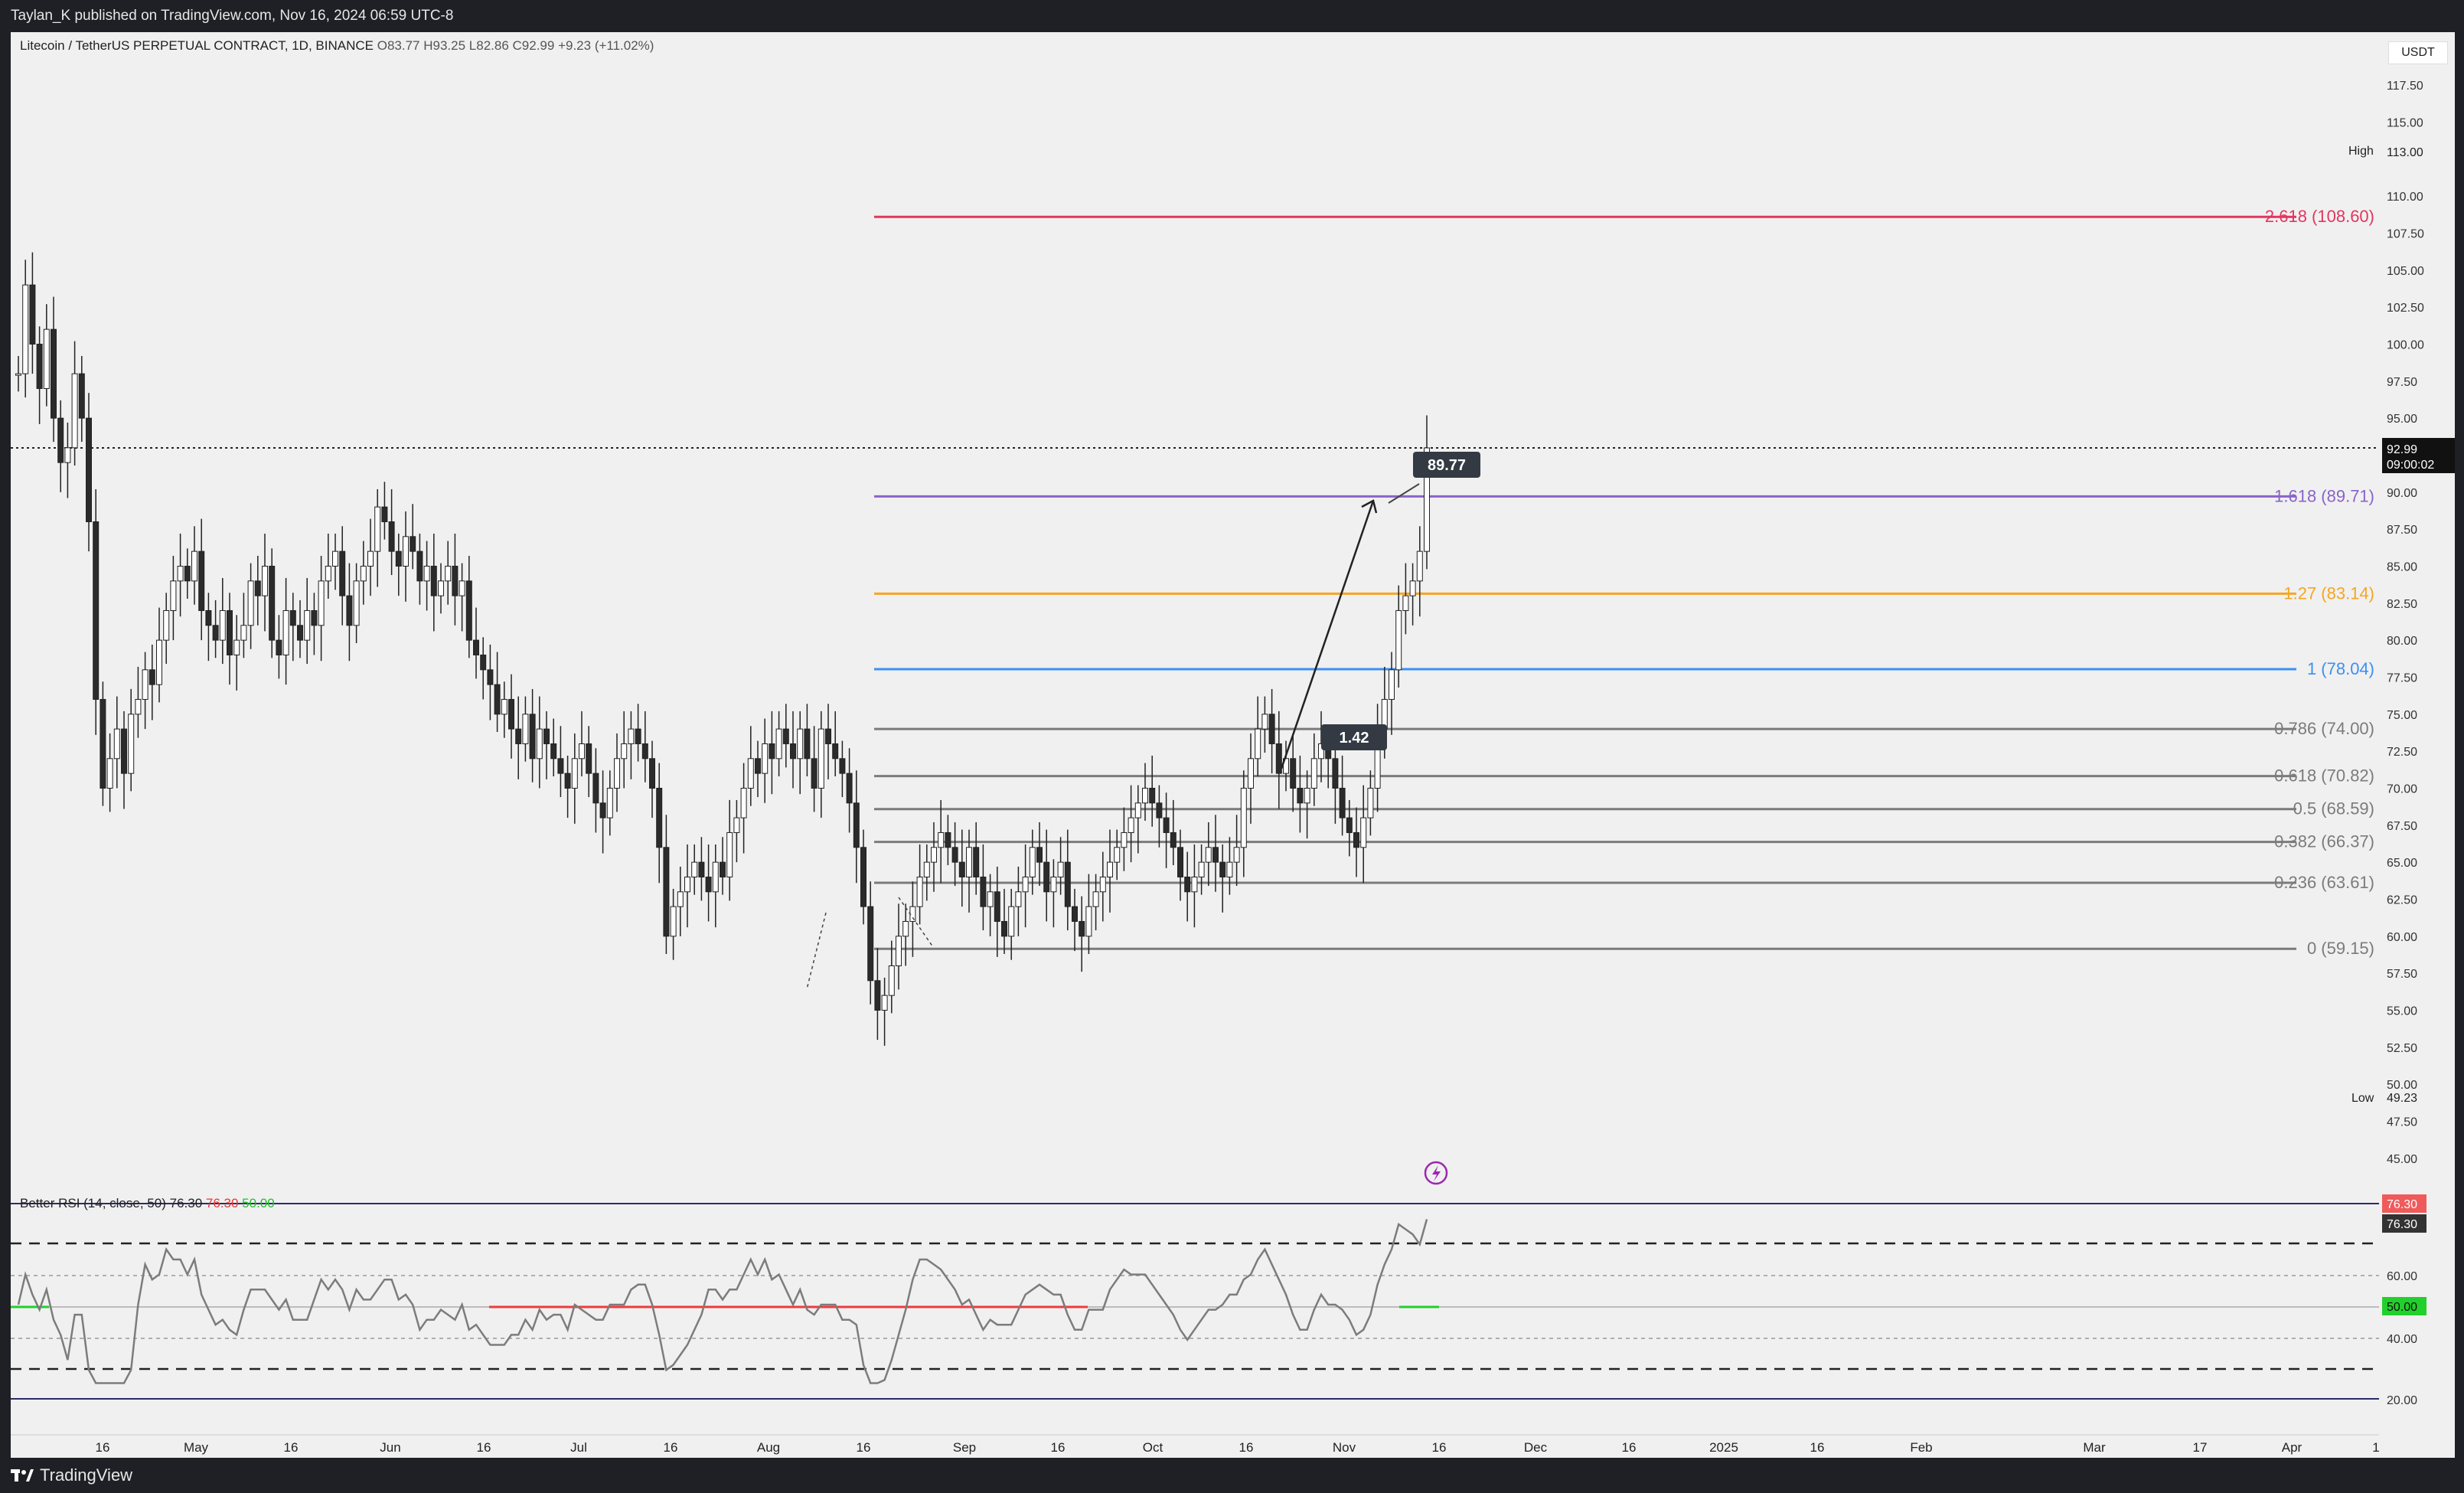 The width and height of the screenshot is (2464, 1493). Describe the element at coordinates (1113, 736) in the screenshot. I see `projection-arrow` at that location.